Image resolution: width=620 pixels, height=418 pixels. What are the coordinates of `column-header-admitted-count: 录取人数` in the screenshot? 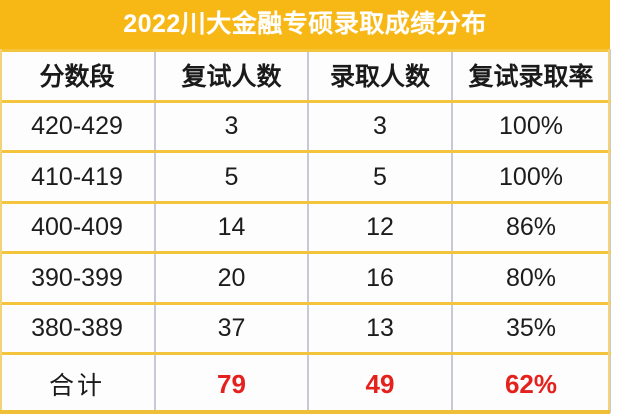 It's located at (380, 76).